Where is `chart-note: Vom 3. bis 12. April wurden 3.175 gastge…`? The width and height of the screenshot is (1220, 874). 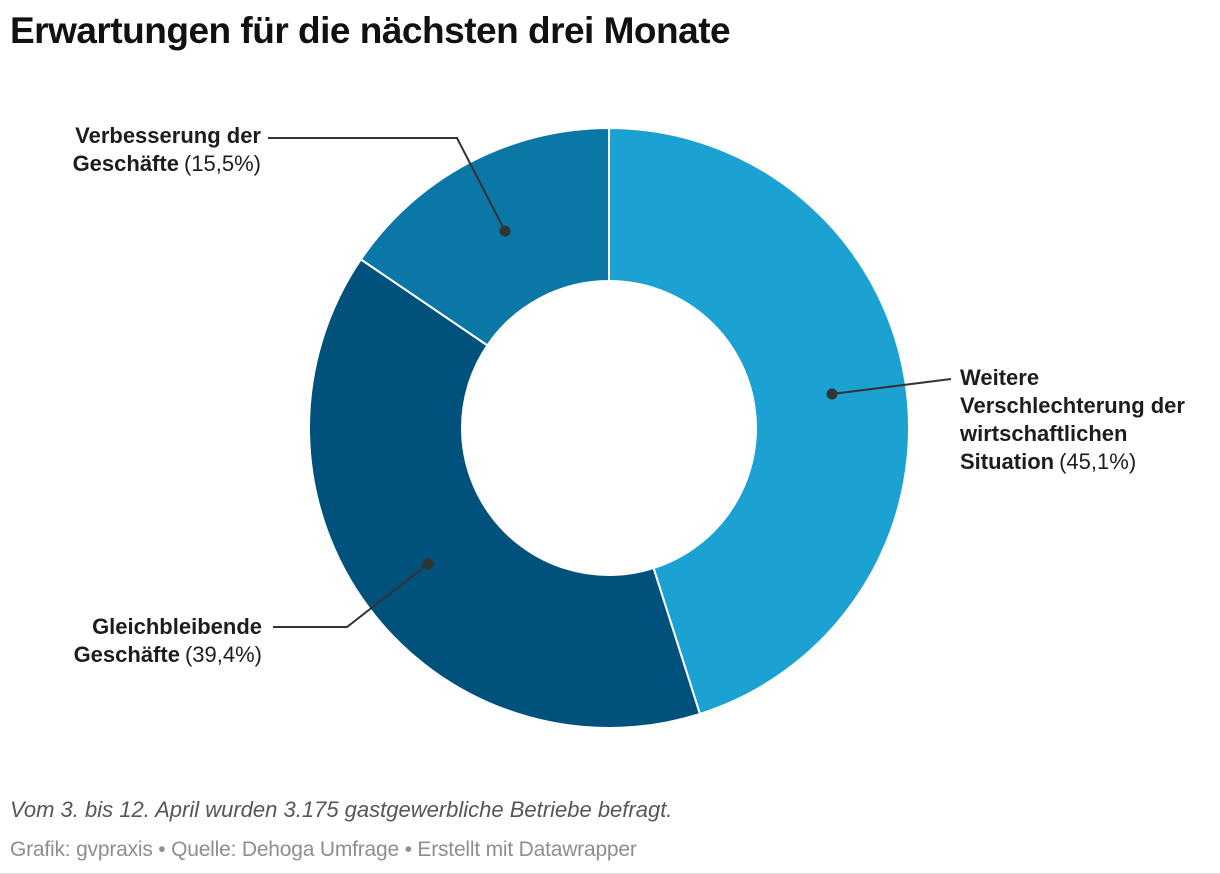
chart-note: Vom 3. bis 12. April wurden 3.175 gastge… is located at coordinates (341, 809).